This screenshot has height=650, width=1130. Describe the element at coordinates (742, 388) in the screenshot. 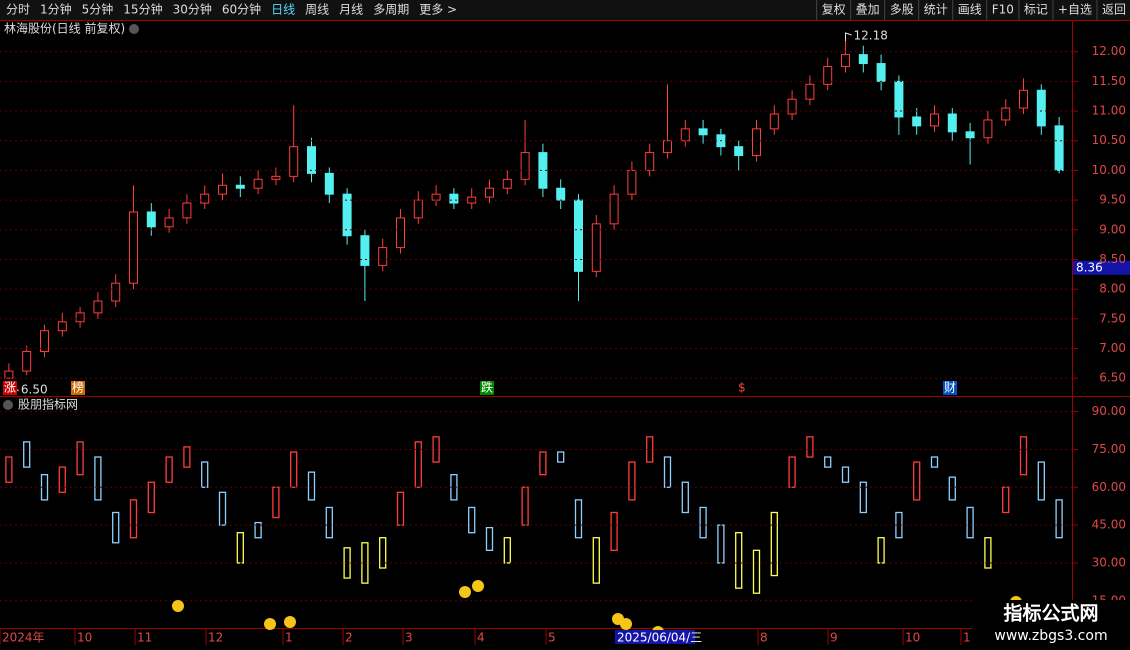

I see `event-marker: $` at that location.